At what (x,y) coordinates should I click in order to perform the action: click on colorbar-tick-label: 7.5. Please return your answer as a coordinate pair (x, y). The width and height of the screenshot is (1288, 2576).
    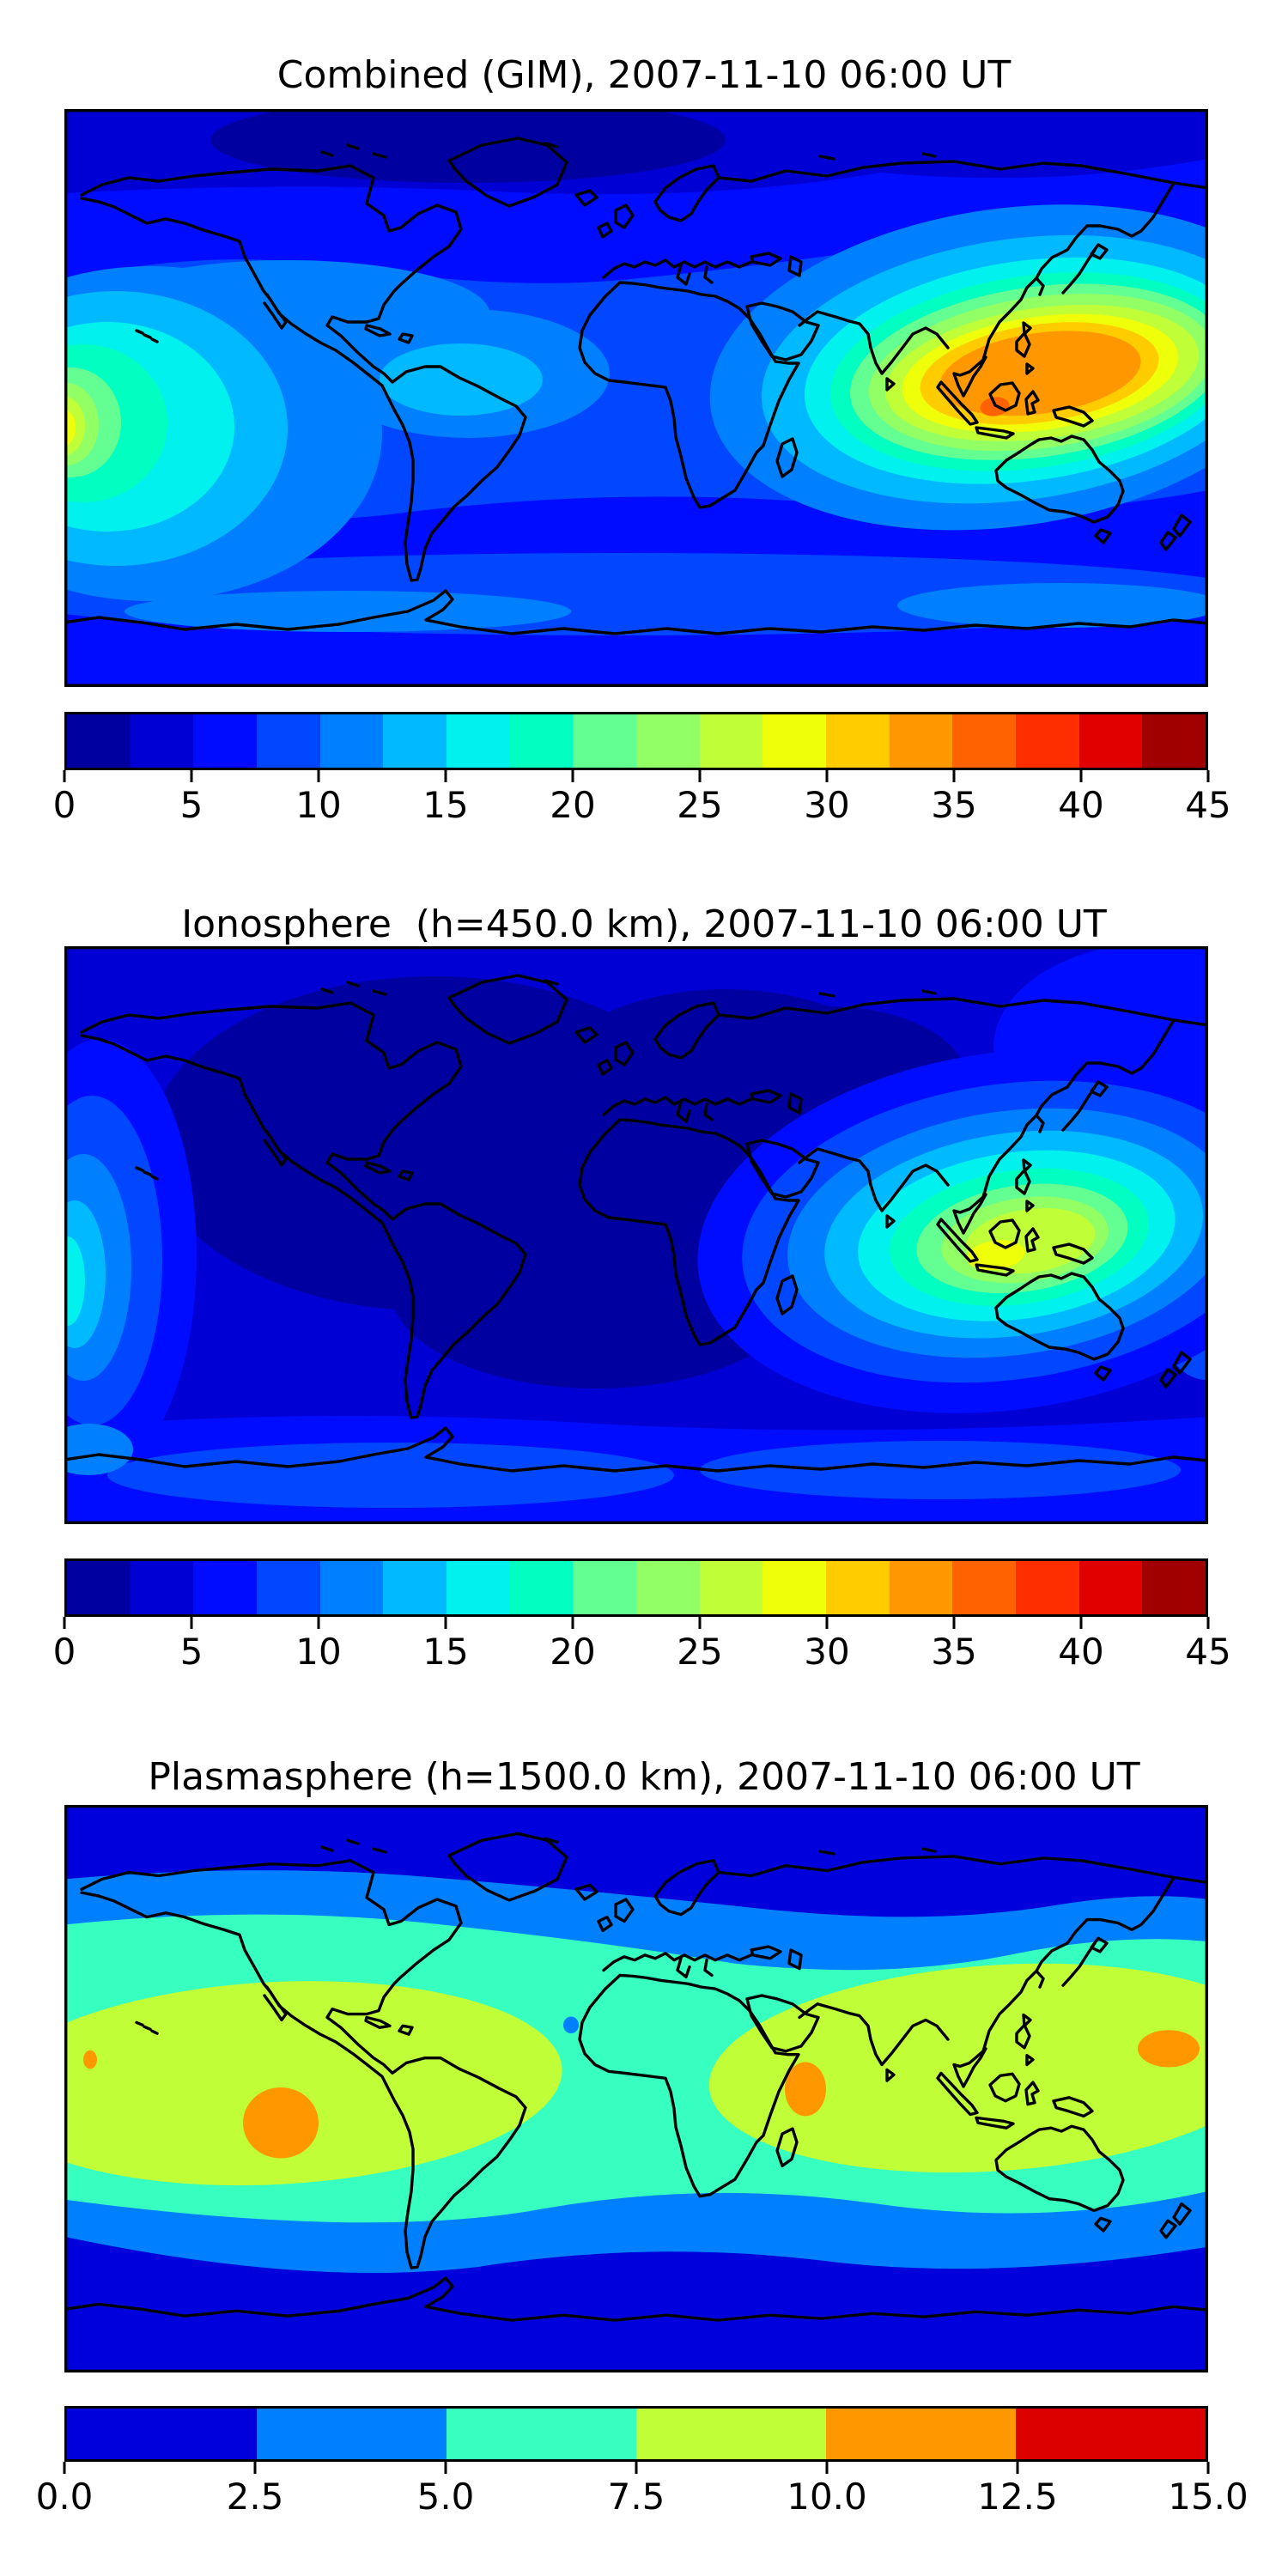
    Looking at the image, I should click on (636, 2497).